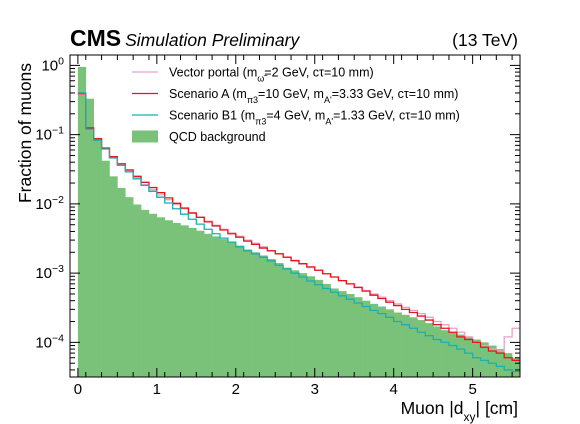 The image size is (580, 424). Describe the element at coordinates (236, 389) in the screenshot. I see `x-tick-label: 2` at that location.